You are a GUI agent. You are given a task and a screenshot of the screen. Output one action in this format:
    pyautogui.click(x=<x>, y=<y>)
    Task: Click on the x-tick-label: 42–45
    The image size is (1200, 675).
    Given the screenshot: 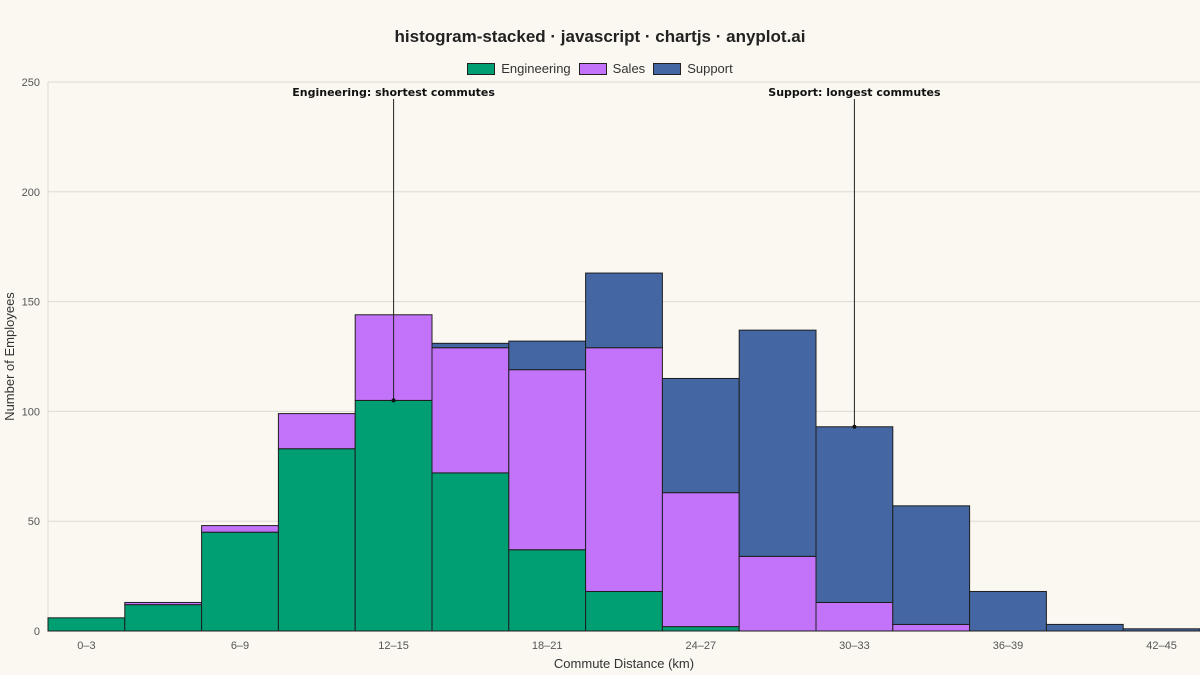 What is the action you would take?
    pyautogui.click(x=1161, y=646)
    